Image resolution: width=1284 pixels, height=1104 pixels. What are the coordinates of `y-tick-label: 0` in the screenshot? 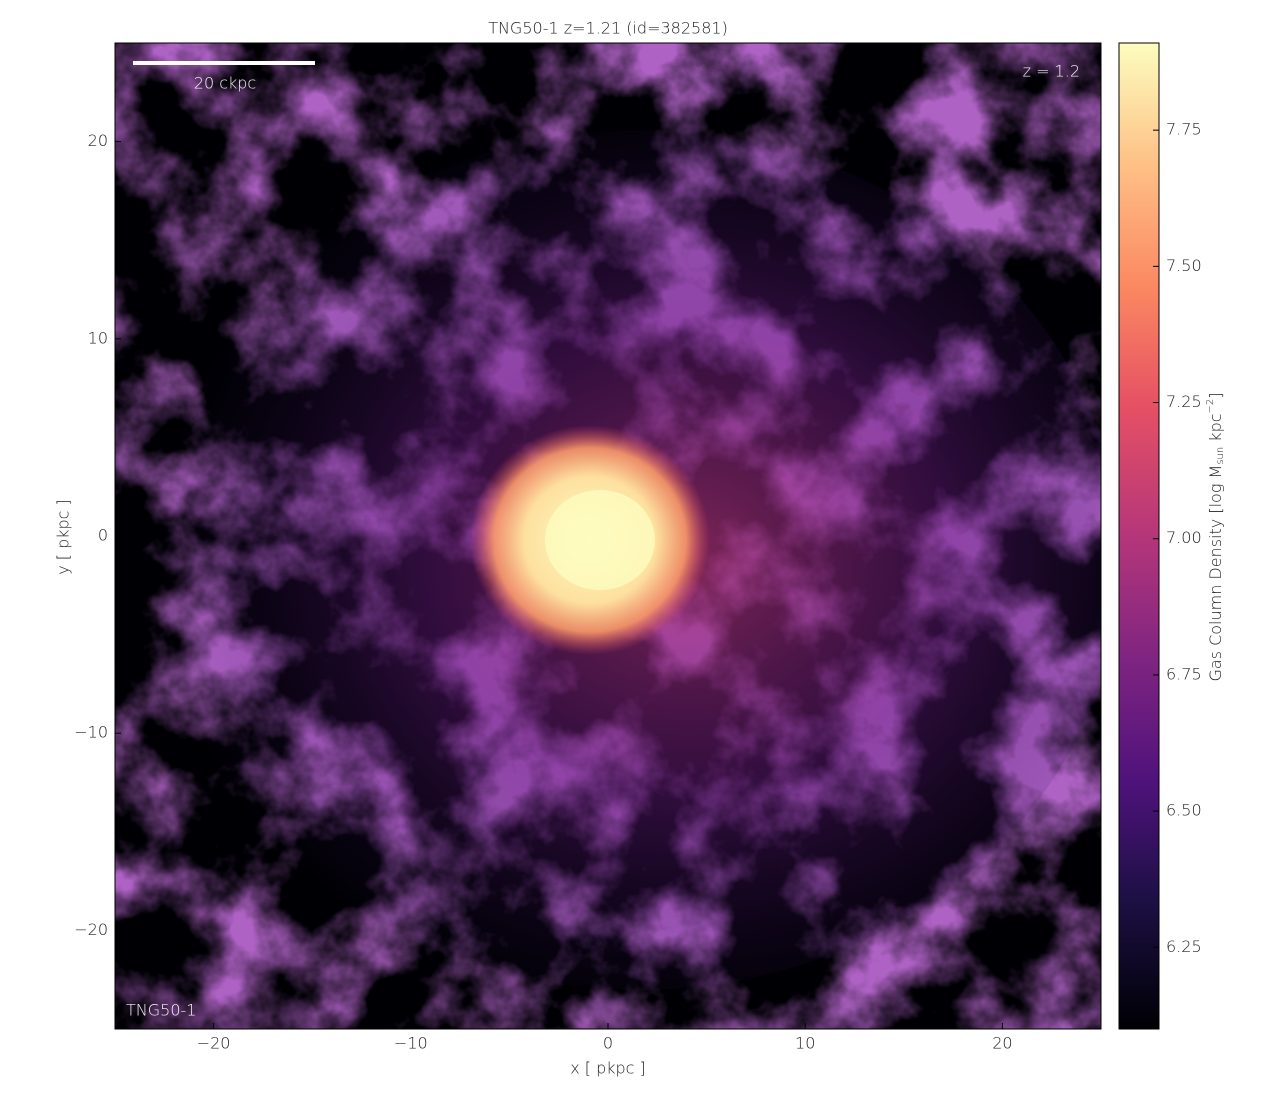 It's located at (103, 535).